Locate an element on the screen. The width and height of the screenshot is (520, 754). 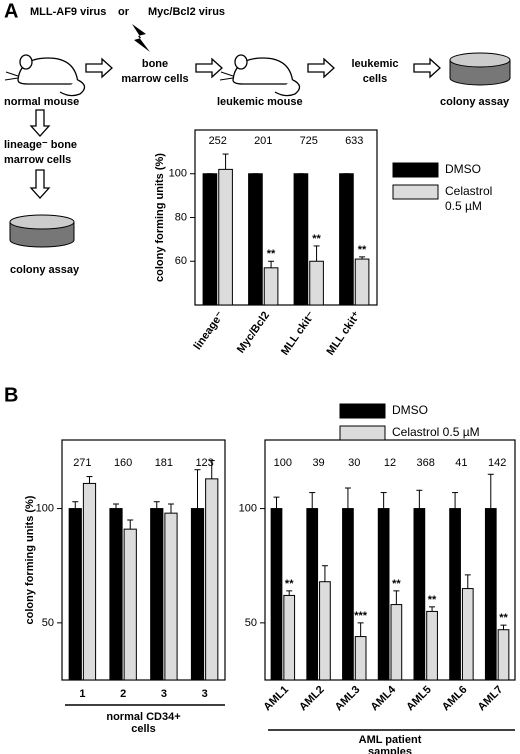
count-label: 39 is located at coordinates (318, 463).